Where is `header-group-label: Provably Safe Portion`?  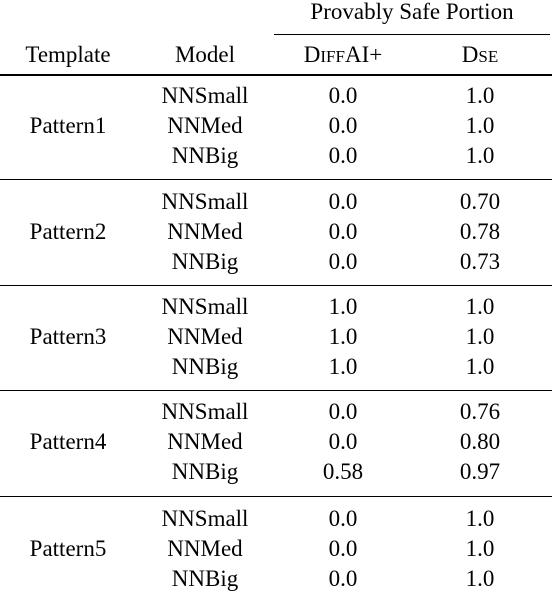
header-group-label: Provably Safe Portion is located at coordinates (412, 12).